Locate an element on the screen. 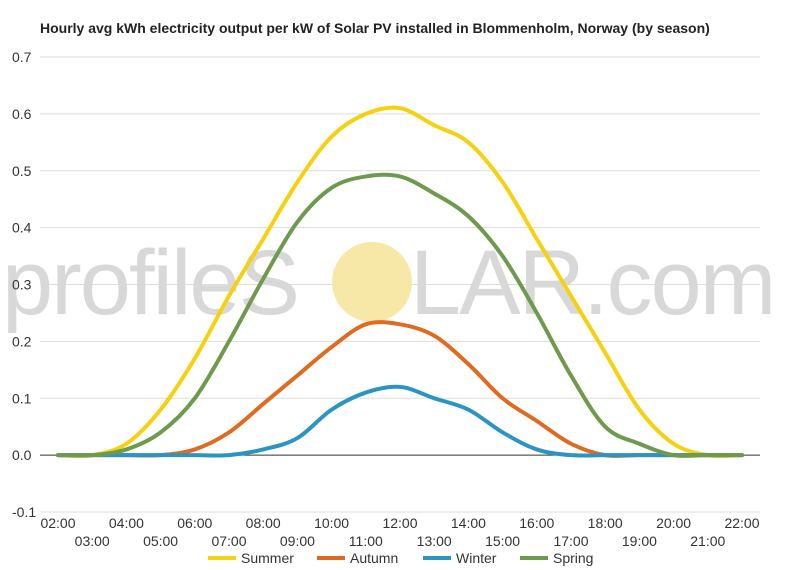  y-axis-ticks: -0.1 0.0 0.1 0.2 0.3 0.4 0.5 0.6 0.7 is located at coordinates (24, 284).